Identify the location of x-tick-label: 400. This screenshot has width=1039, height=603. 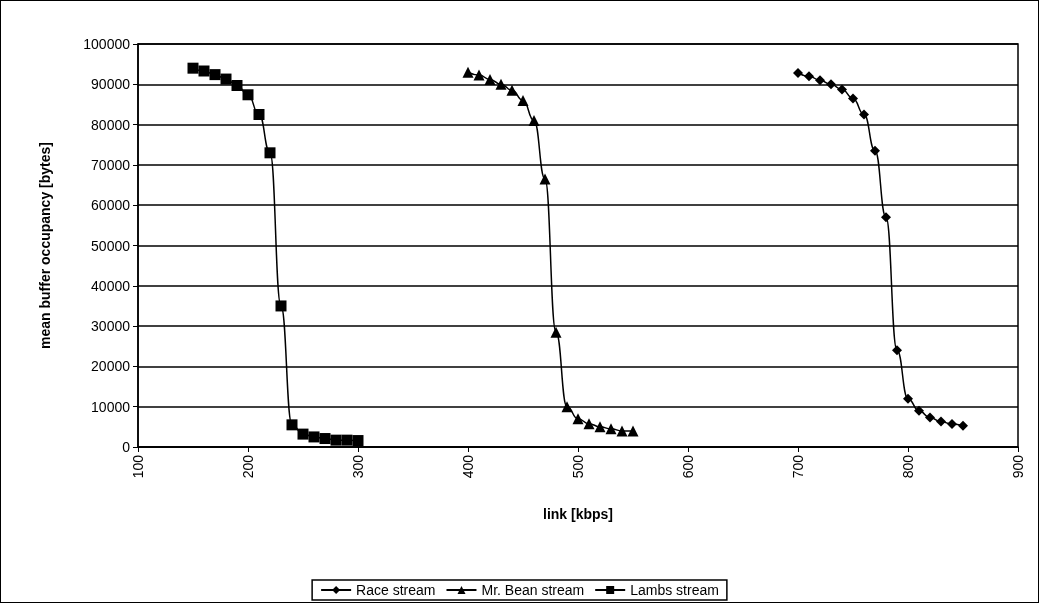
(468, 466).